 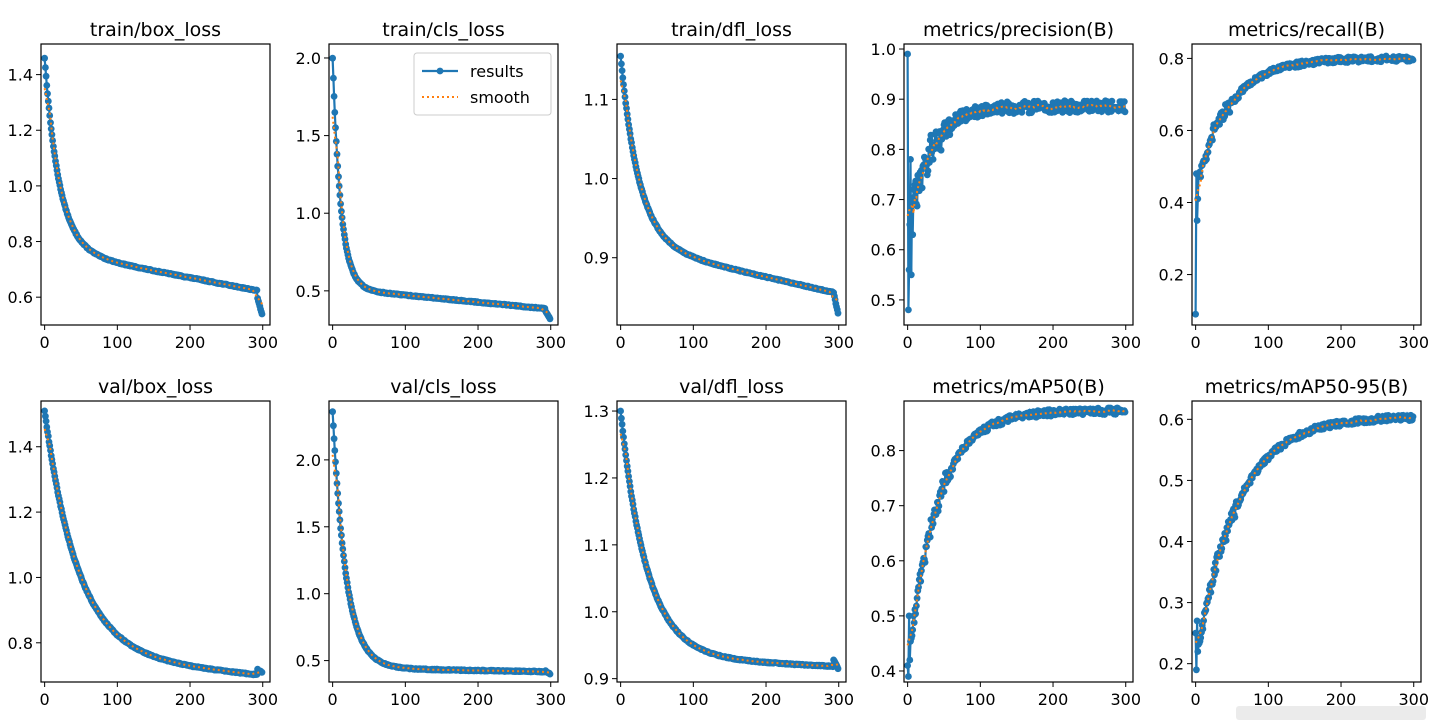 What do you see at coordinates (1018, 387) in the screenshot?
I see `subplot-title: metrics/mAP50(B)` at bounding box center [1018, 387].